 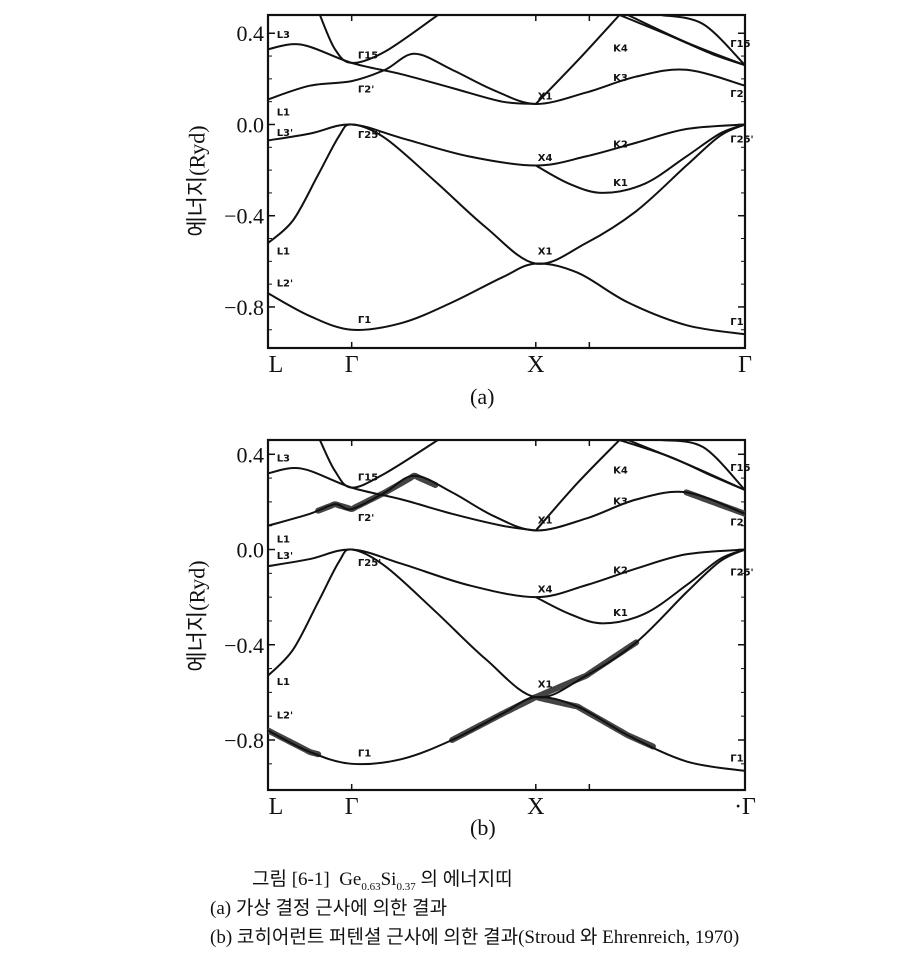 What do you see at coordinates (466, 879) in the screenshot?
I see `caption-suffix: 의 에너지띠` at bounding box center [466, 879].